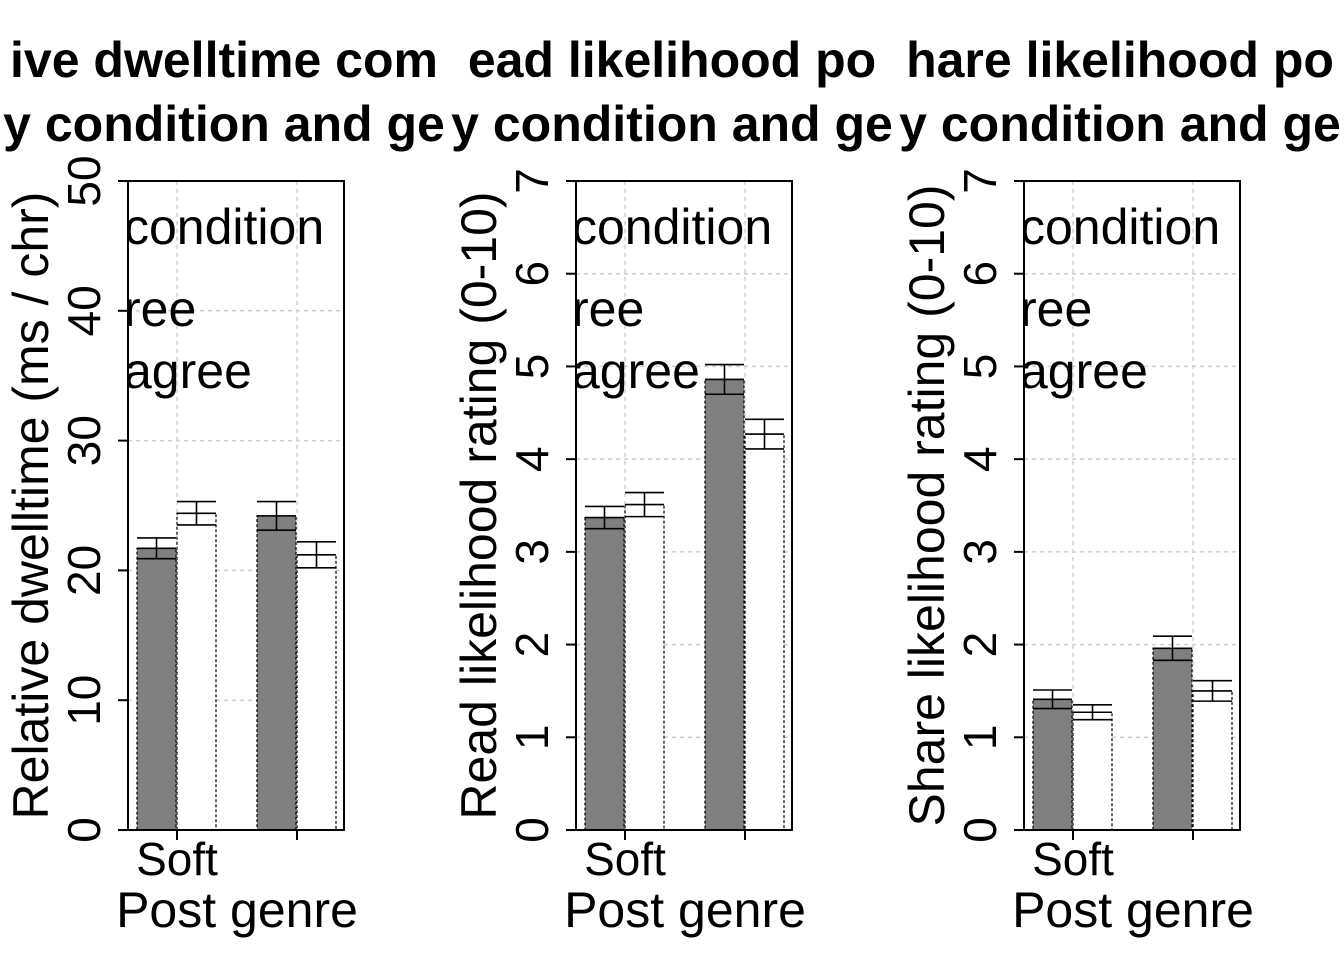 Image resolution: width=1344 pixels, height=965 pixels. What do you see at coordinates (224, 60) in the screenshot?
I see `chart-title-line1: ive dwelltime com` at bounding box center [224, 60].